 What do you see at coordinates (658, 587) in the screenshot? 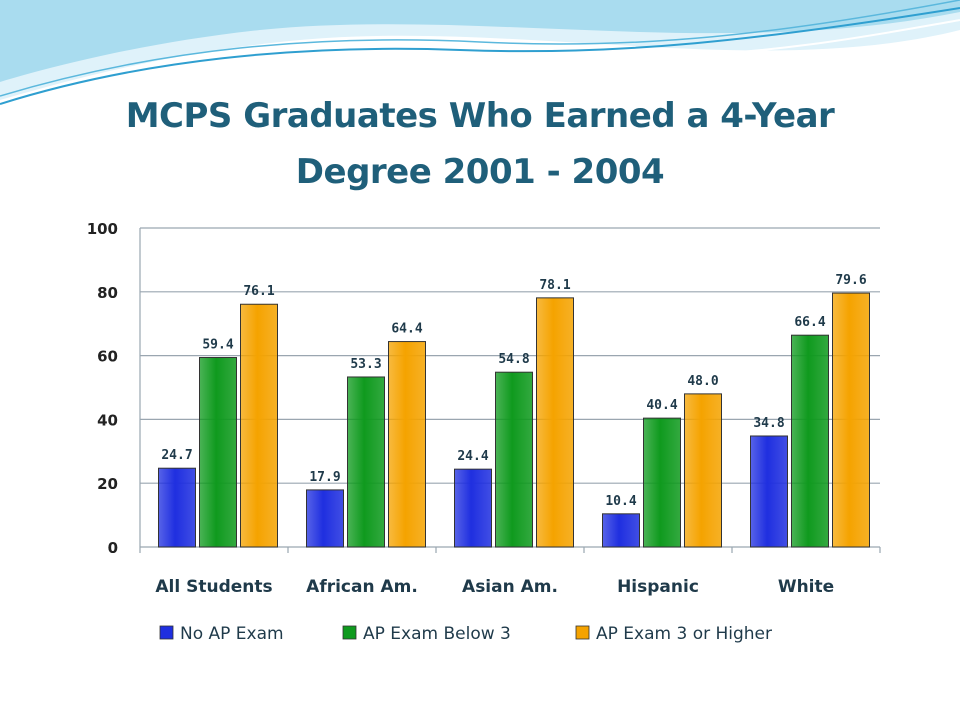
I see `category-label: Hispanic` at bounding box center [658, 587].